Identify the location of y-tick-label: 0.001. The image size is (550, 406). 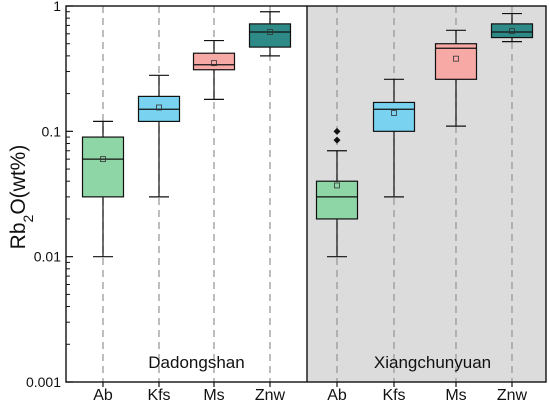
(43, 382).